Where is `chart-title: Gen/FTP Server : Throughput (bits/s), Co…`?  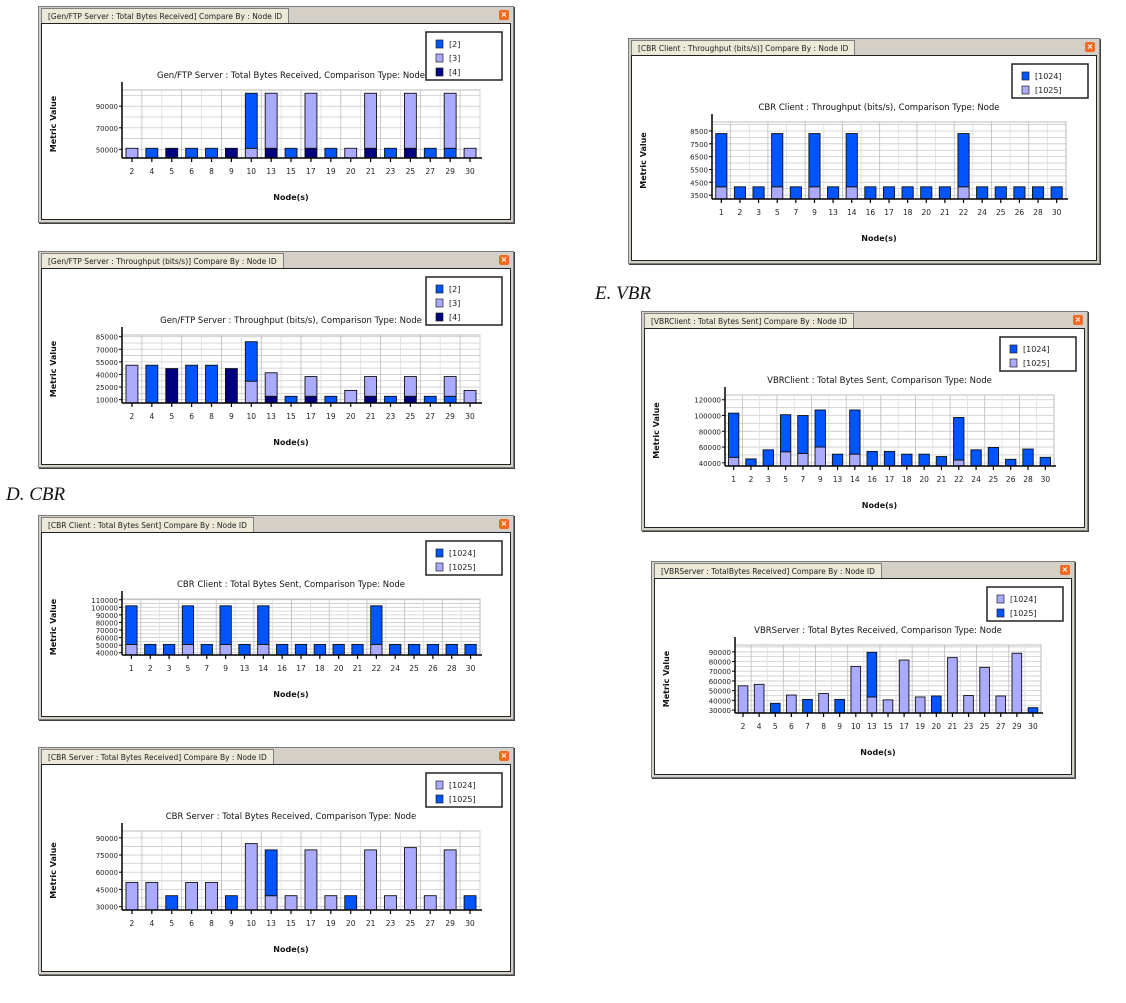
chart-title: Gen/FTP Server : Throughput (bits/s), Co… is located at coordinates (291, 321).